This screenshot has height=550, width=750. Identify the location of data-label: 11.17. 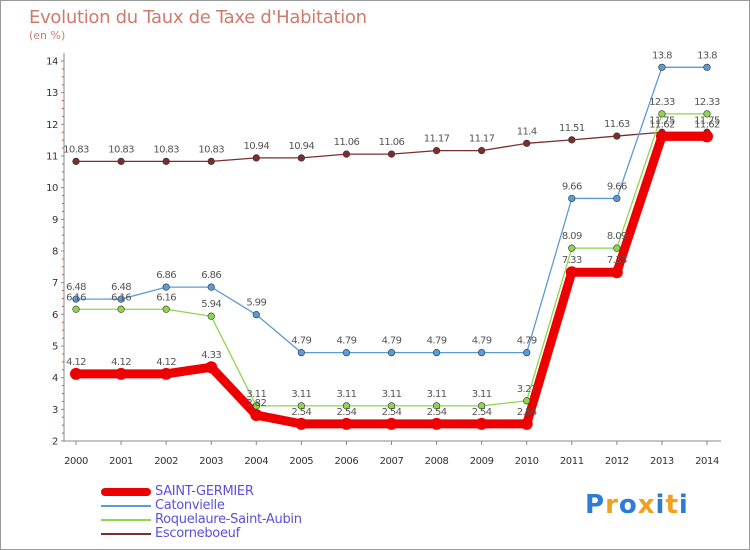
(437, 139).